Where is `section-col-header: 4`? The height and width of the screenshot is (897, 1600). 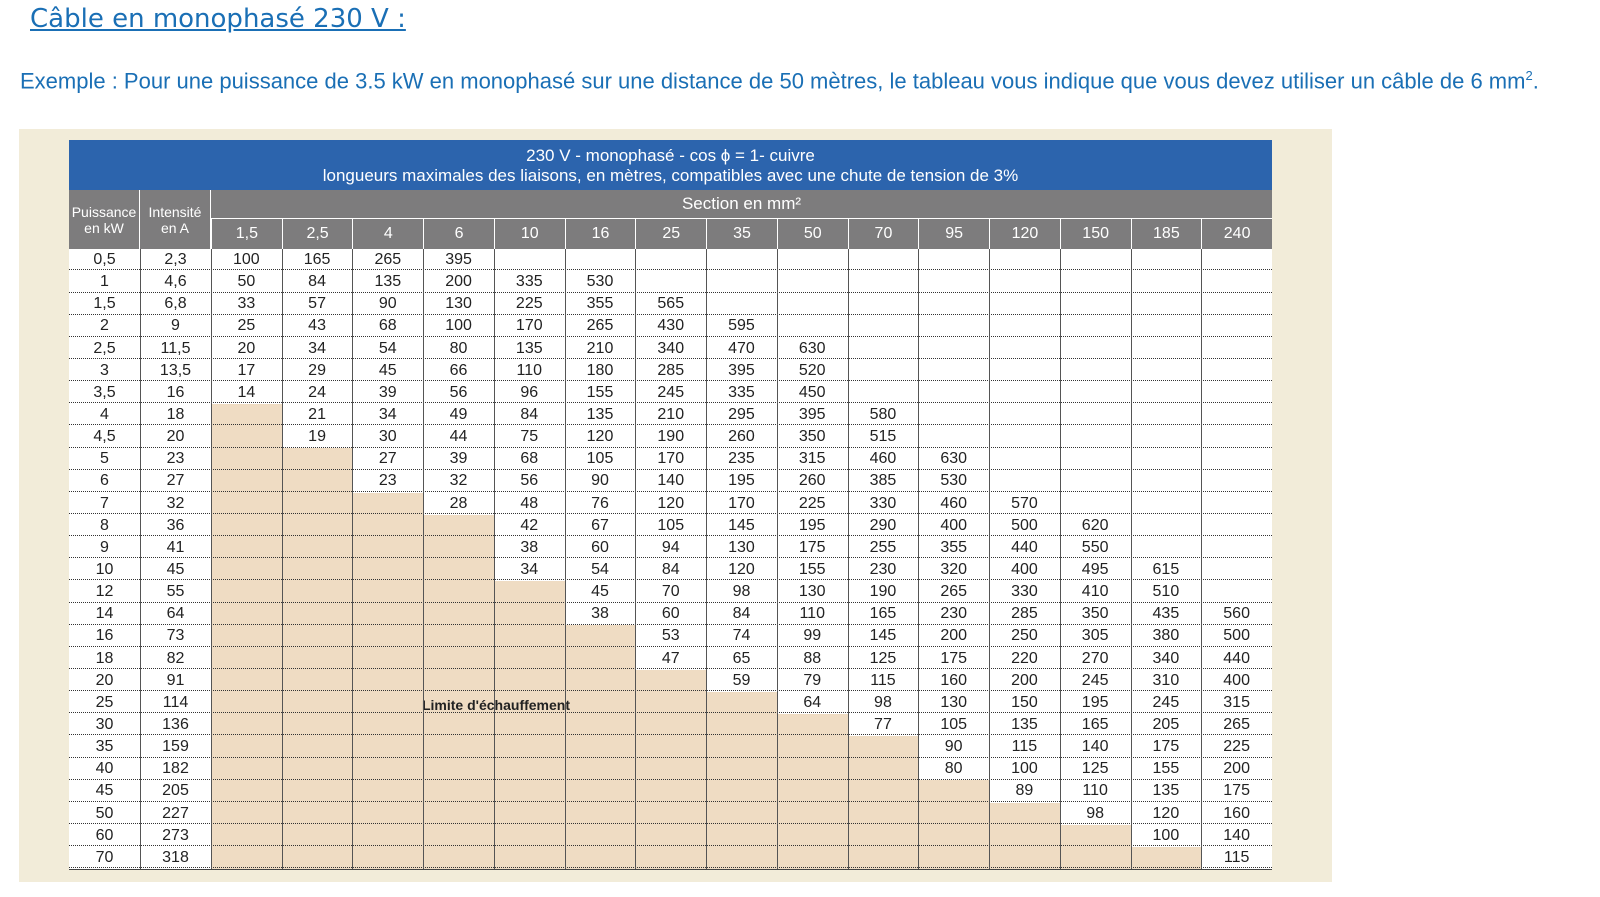 section-col-header: 4 is located at coordinates (387, 233).